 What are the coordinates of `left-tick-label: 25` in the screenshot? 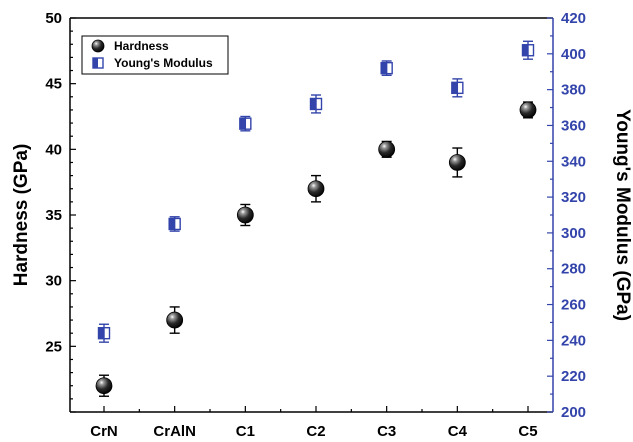 It's located at (53, 346).